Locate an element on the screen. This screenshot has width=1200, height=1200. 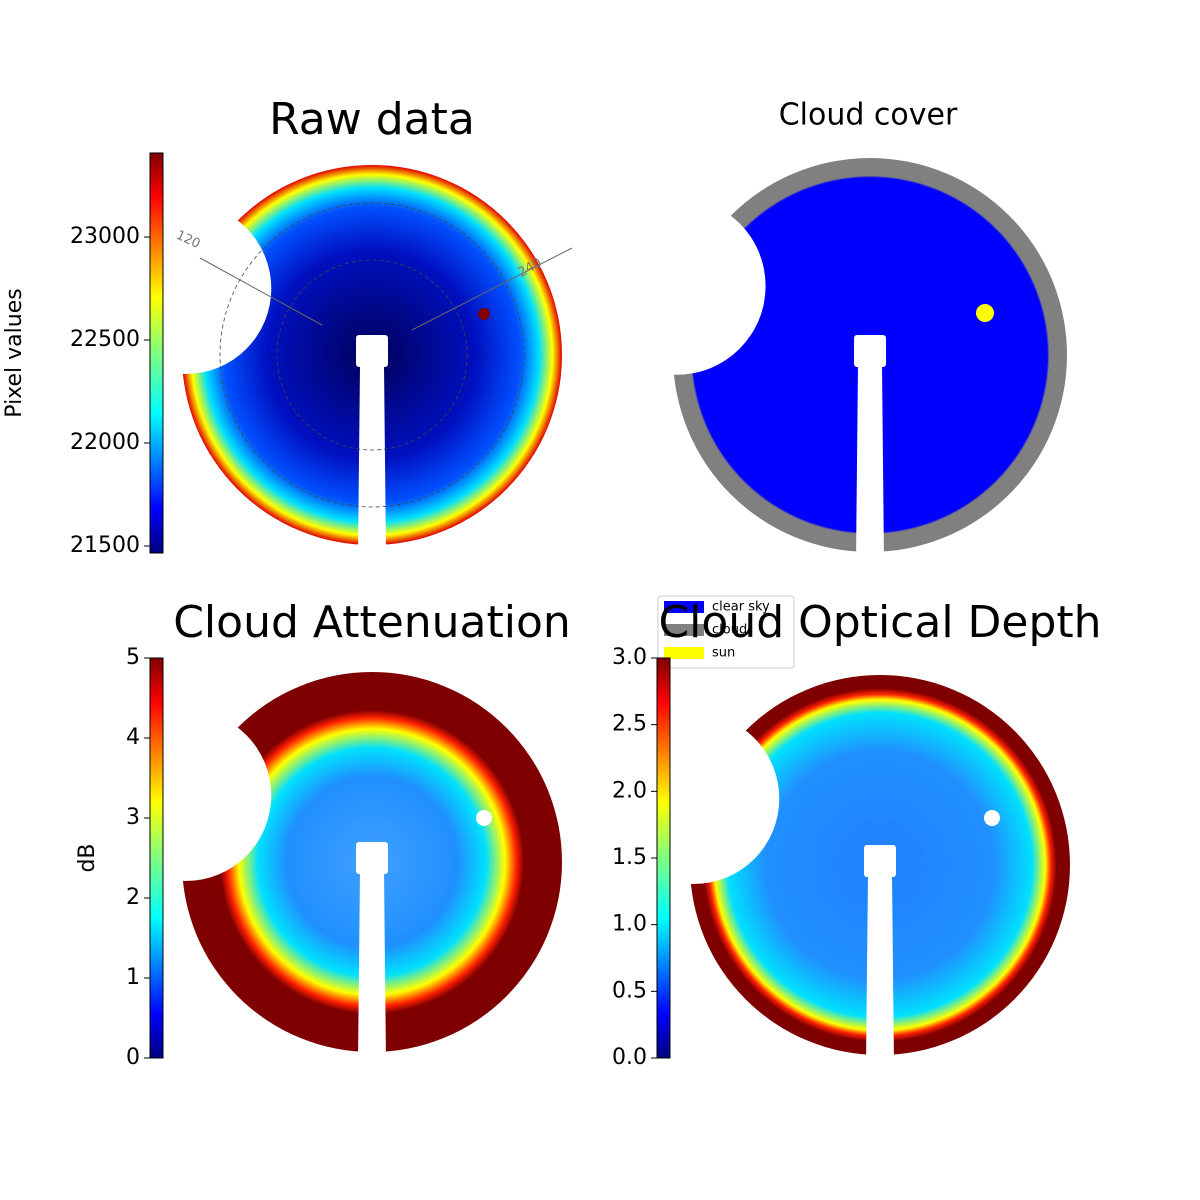
colorbar-tick-label: 2.0 is located at coordinates (629, 790).